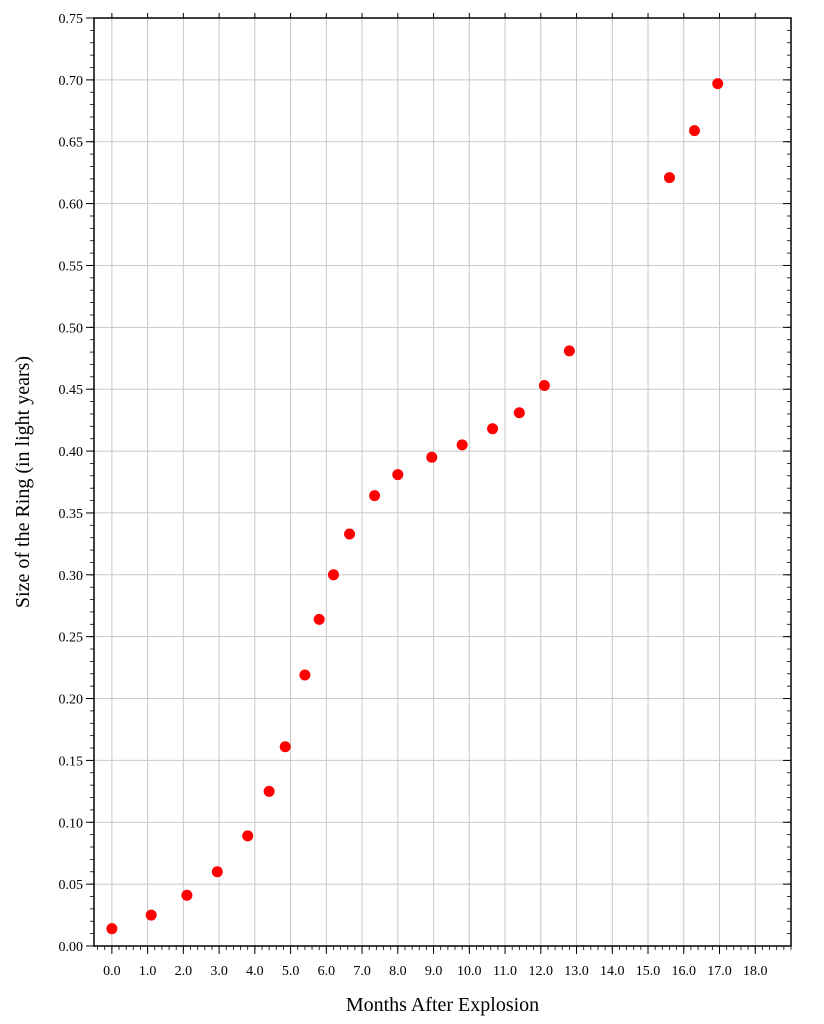  What do you see at coordinates (755, 971) in the screenshot?
I see `x-tick-label: 18.0` at bounding box center [755, 971].